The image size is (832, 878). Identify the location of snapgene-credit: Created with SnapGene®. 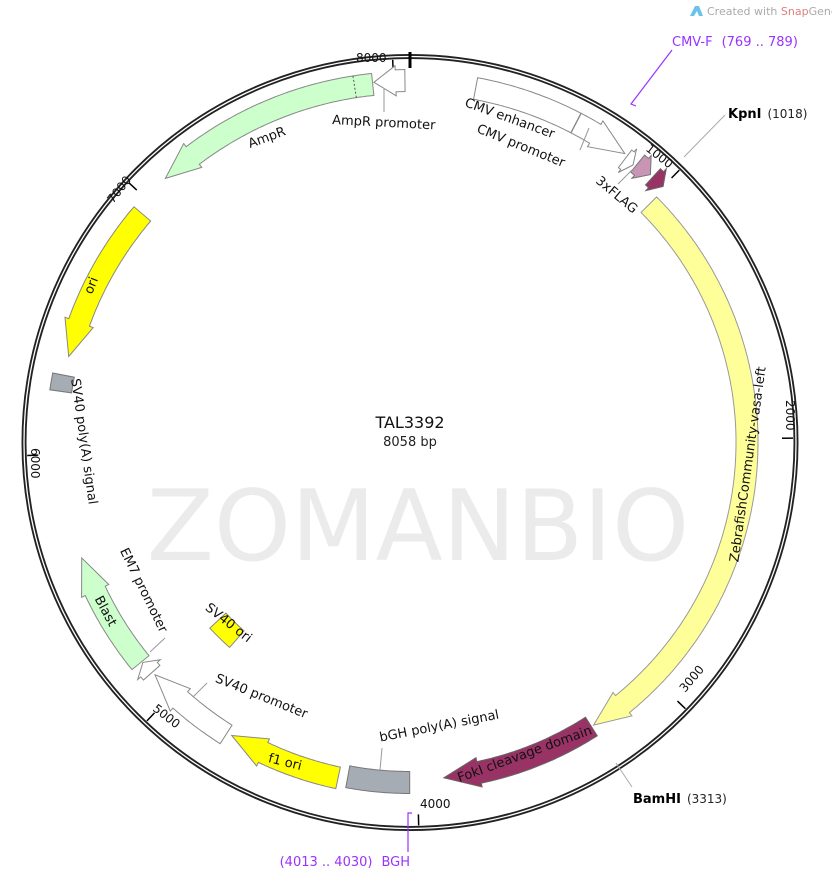
(761, 11).